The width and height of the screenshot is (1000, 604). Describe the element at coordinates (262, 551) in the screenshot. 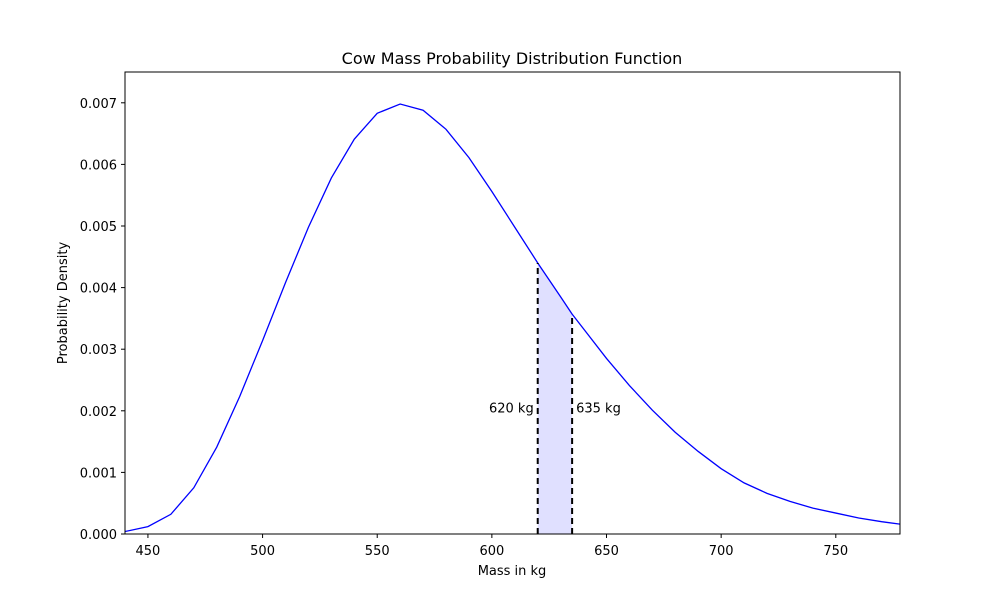

I see `x-tick-label-500: 500` at that location.